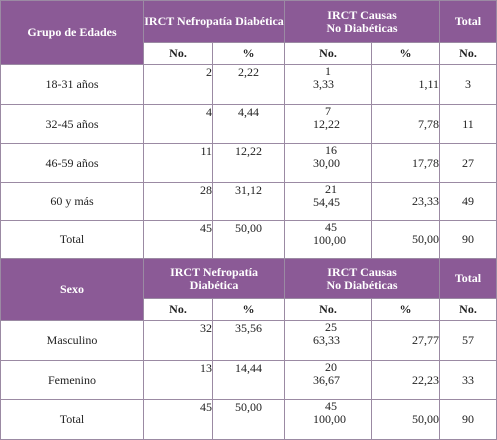 The height and width of the screenshot is (440, 497). Describe the element at coordinates (72, 201) in the screenshot. I see `row-label: 60 y más` at that location.